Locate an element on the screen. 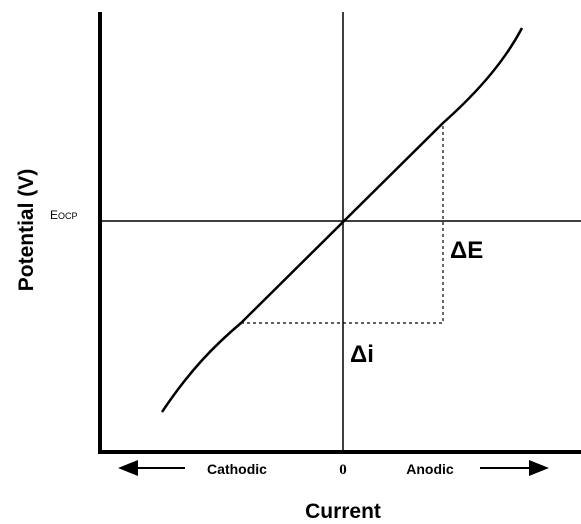 Image resolution: width=581 pixels, height=524 pixels. cathodic-arrowhead is located at coordinates (128, 468).